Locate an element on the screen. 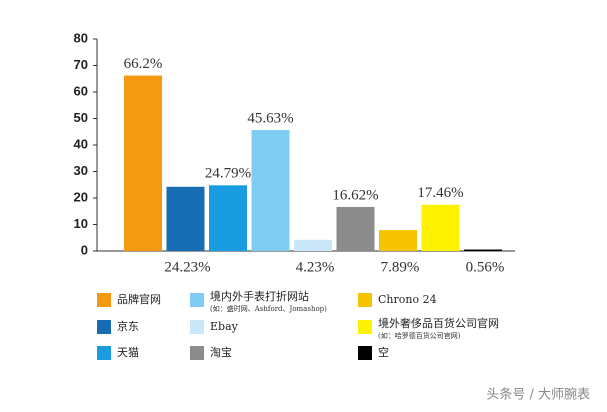 Image resolution: width=607 pixels, height=412 pixels. legend-label: Chrono 24 is located at coordinates (407, 299).